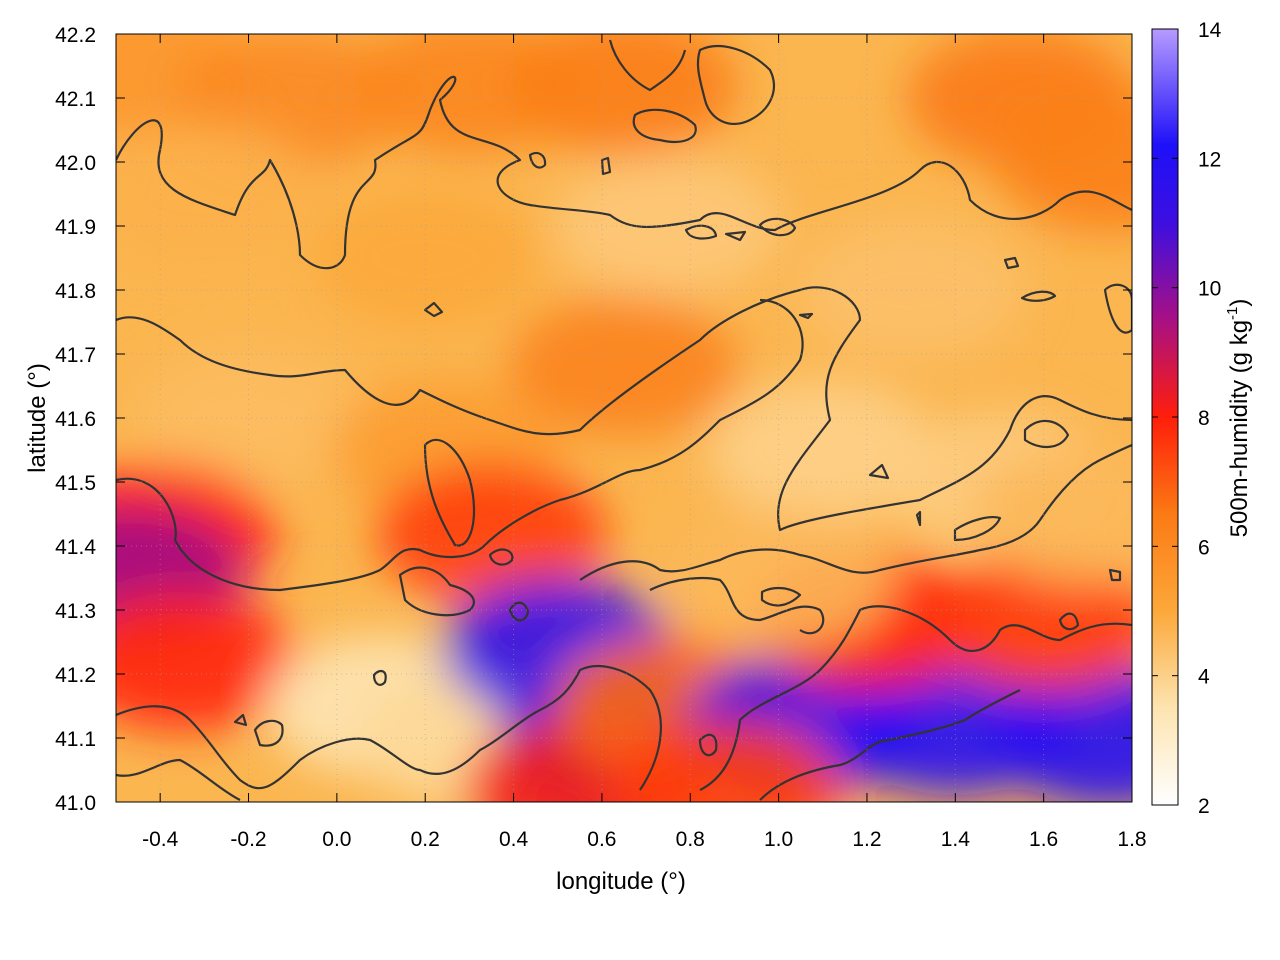 The width and height of the screenshot is (1280, 960). What do you see at coordinates (1204, 806) in the screenshot?
I see `colorbar-tick-label: 2` at bounding box center [1204, 806].